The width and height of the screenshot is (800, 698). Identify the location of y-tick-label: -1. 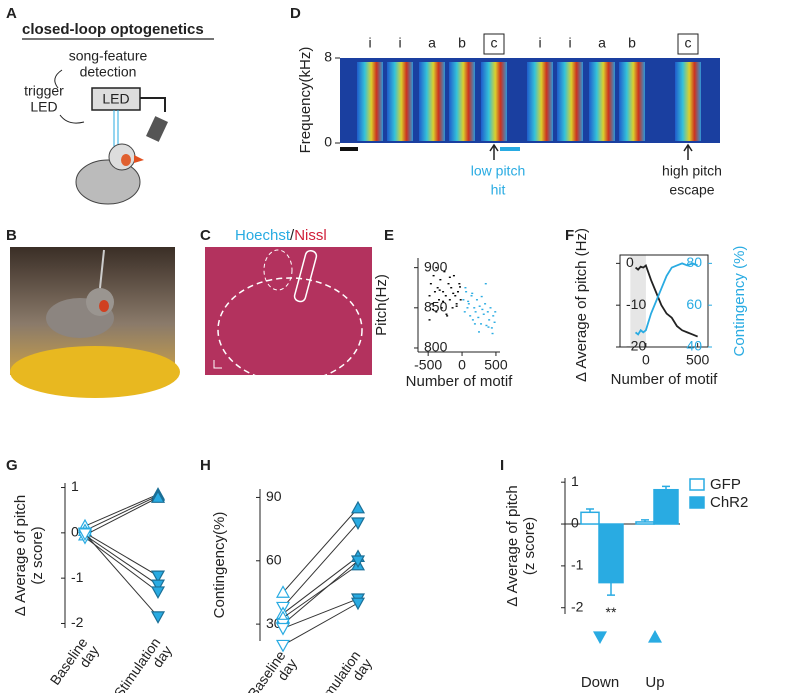
(77, 577).